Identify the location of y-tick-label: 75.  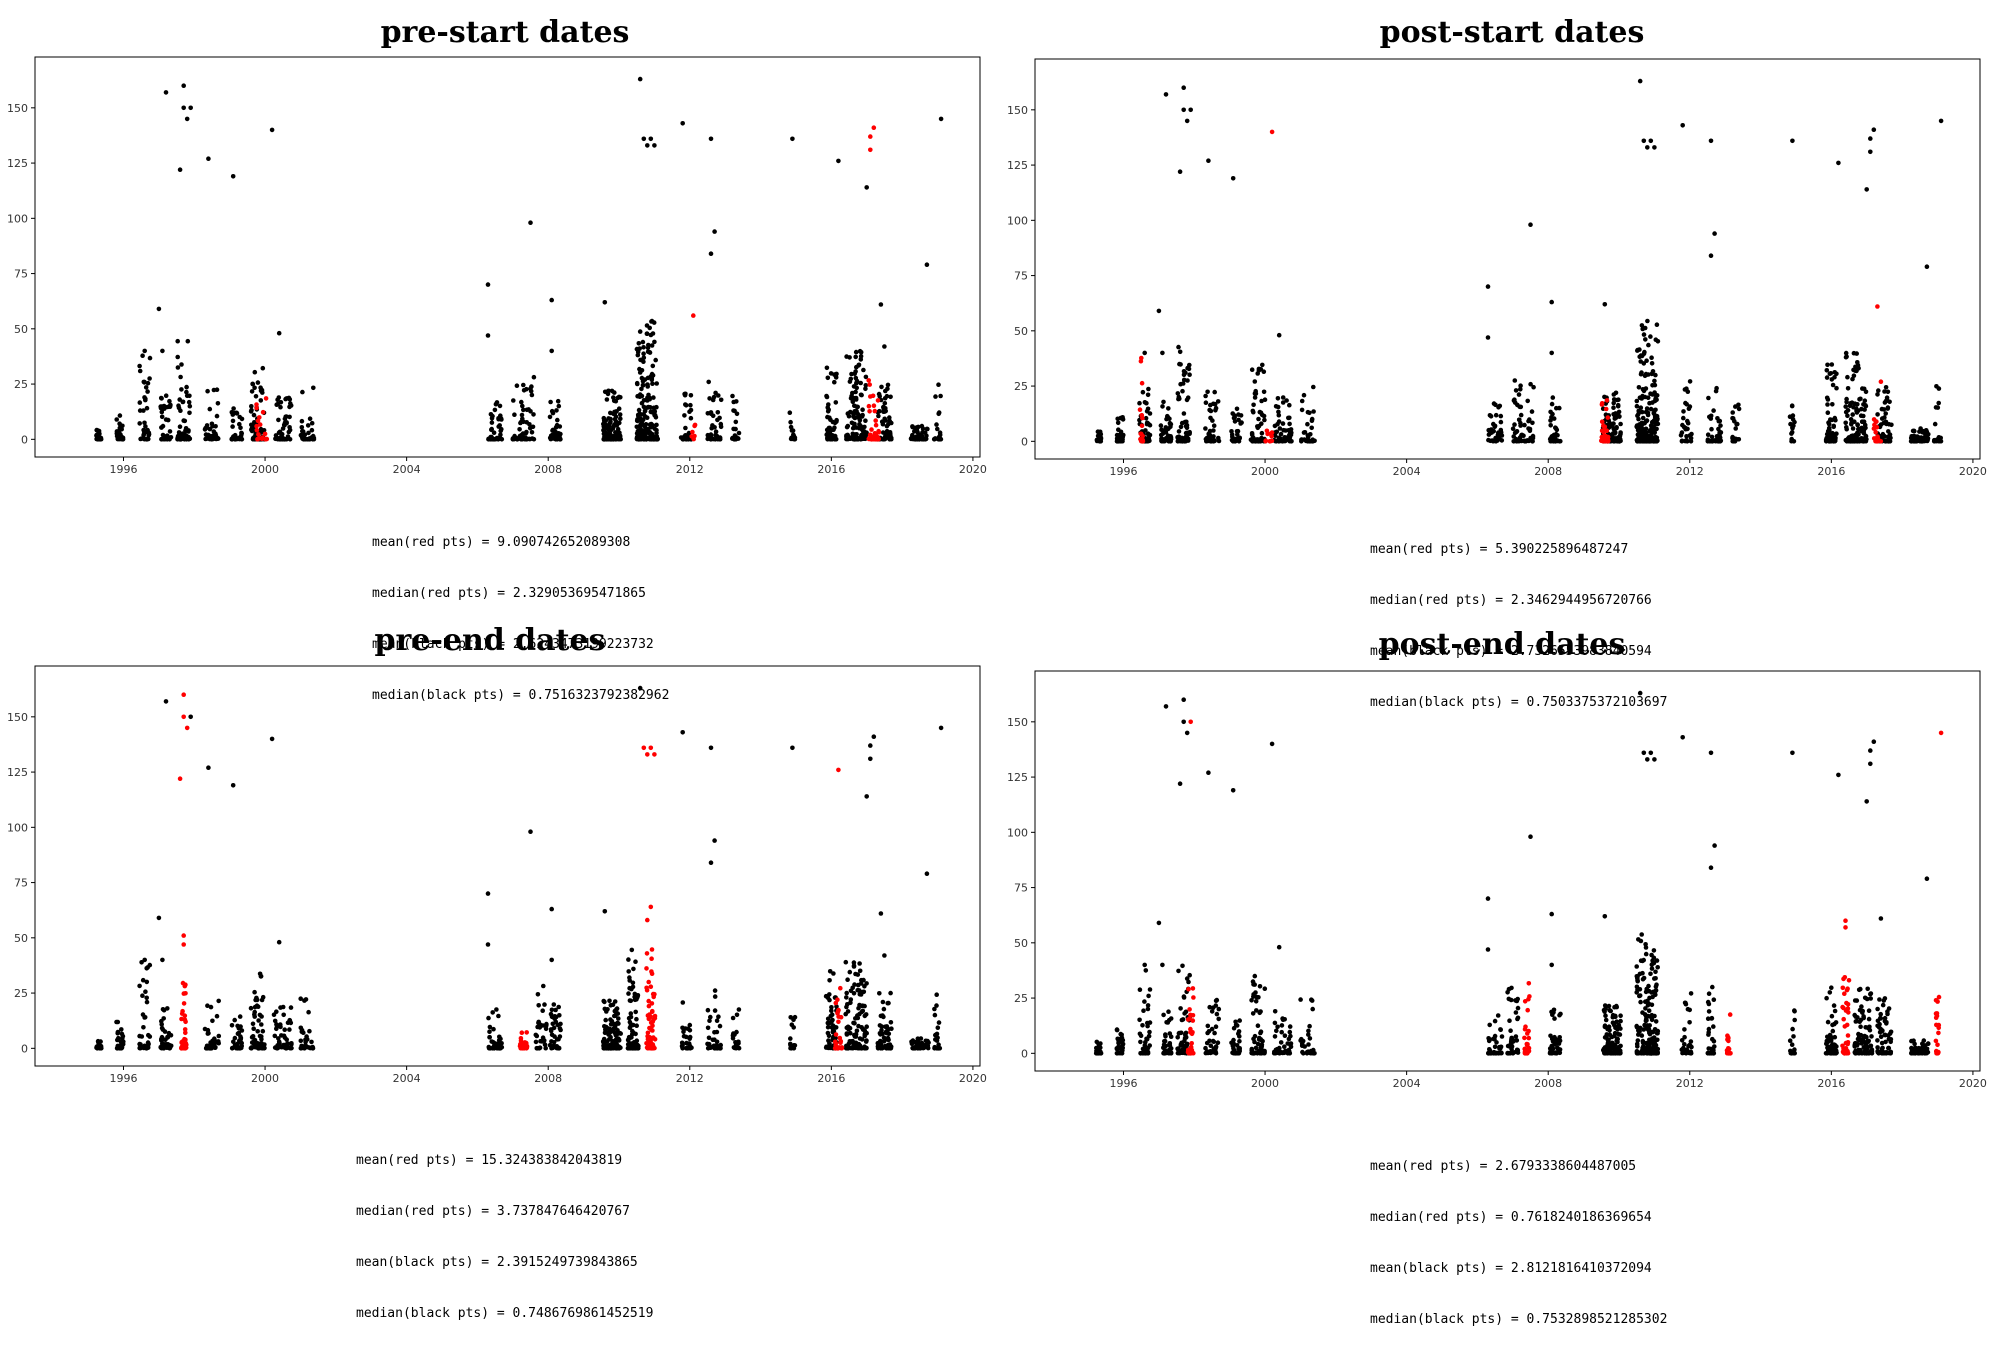
(21, 274).